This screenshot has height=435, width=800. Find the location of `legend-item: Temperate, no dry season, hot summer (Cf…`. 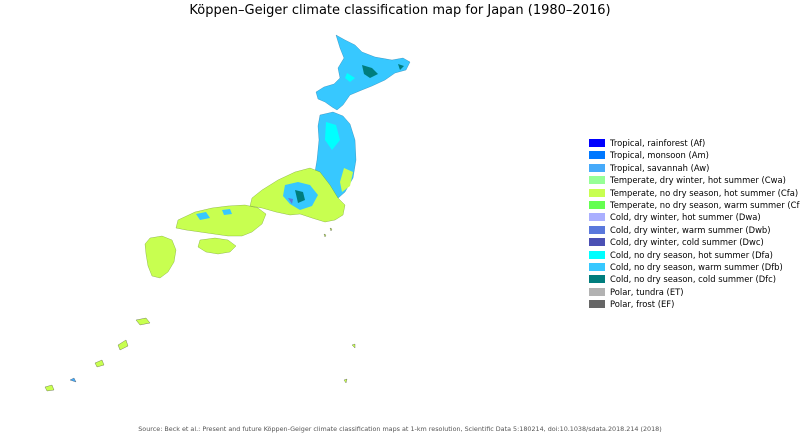

legend-item: Temperate, no dry season, hot summer (Cf… is located at coordinates (694, 193).